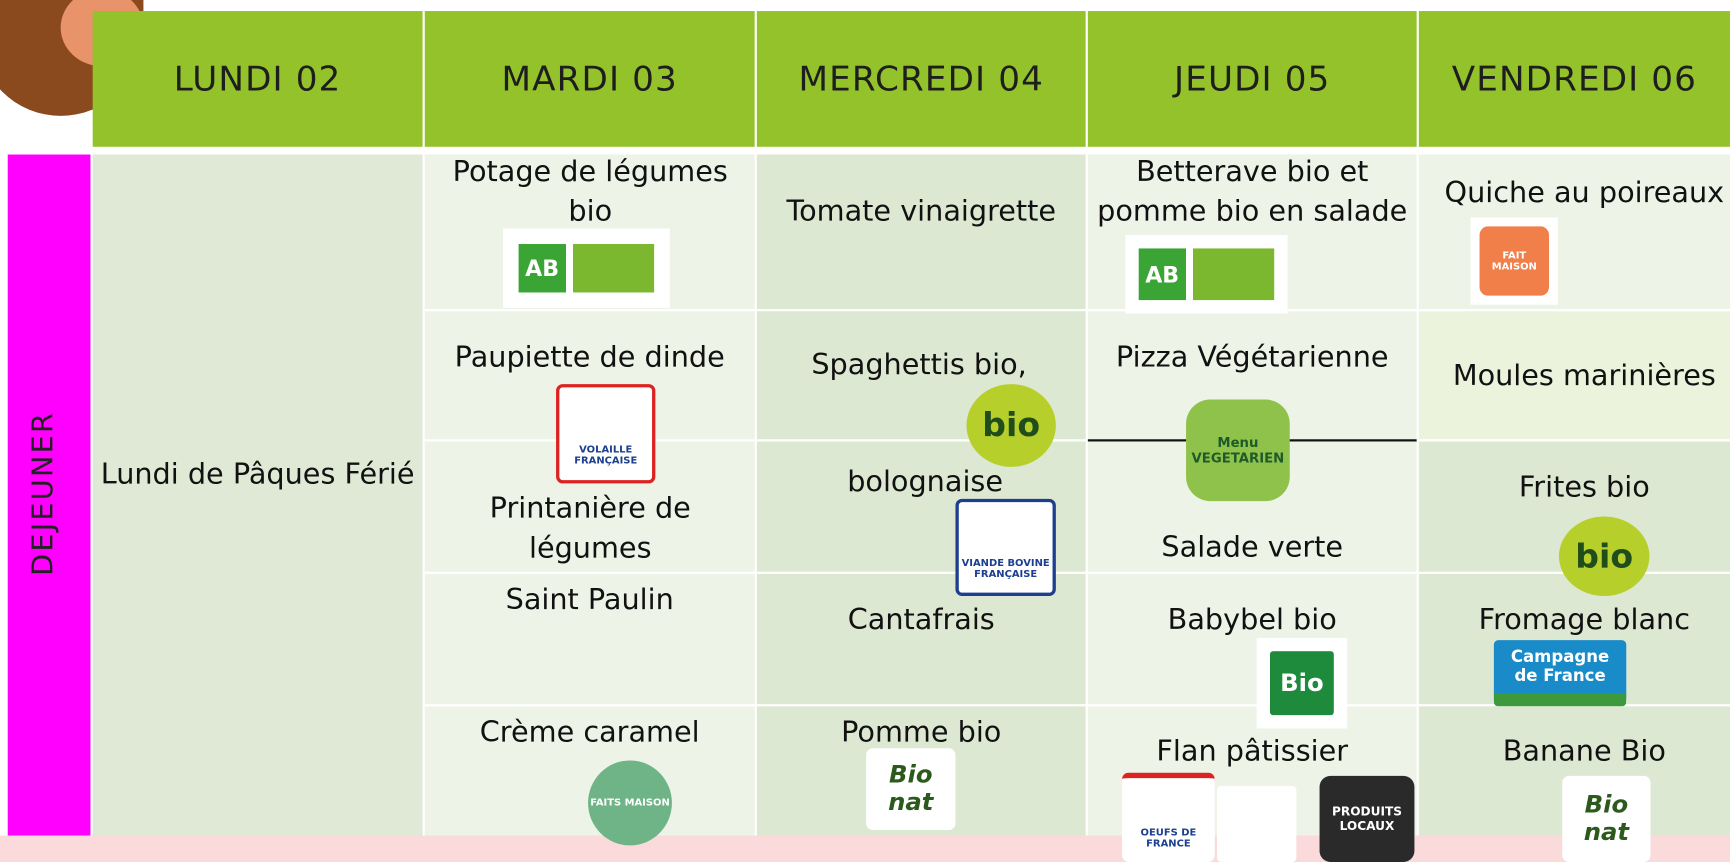 The image size is (1730, 862). What do you see at coordinates (589, 358) in the screenshot?
I see `dish: Paupiette de dinde` at bounding box center [589, 358].